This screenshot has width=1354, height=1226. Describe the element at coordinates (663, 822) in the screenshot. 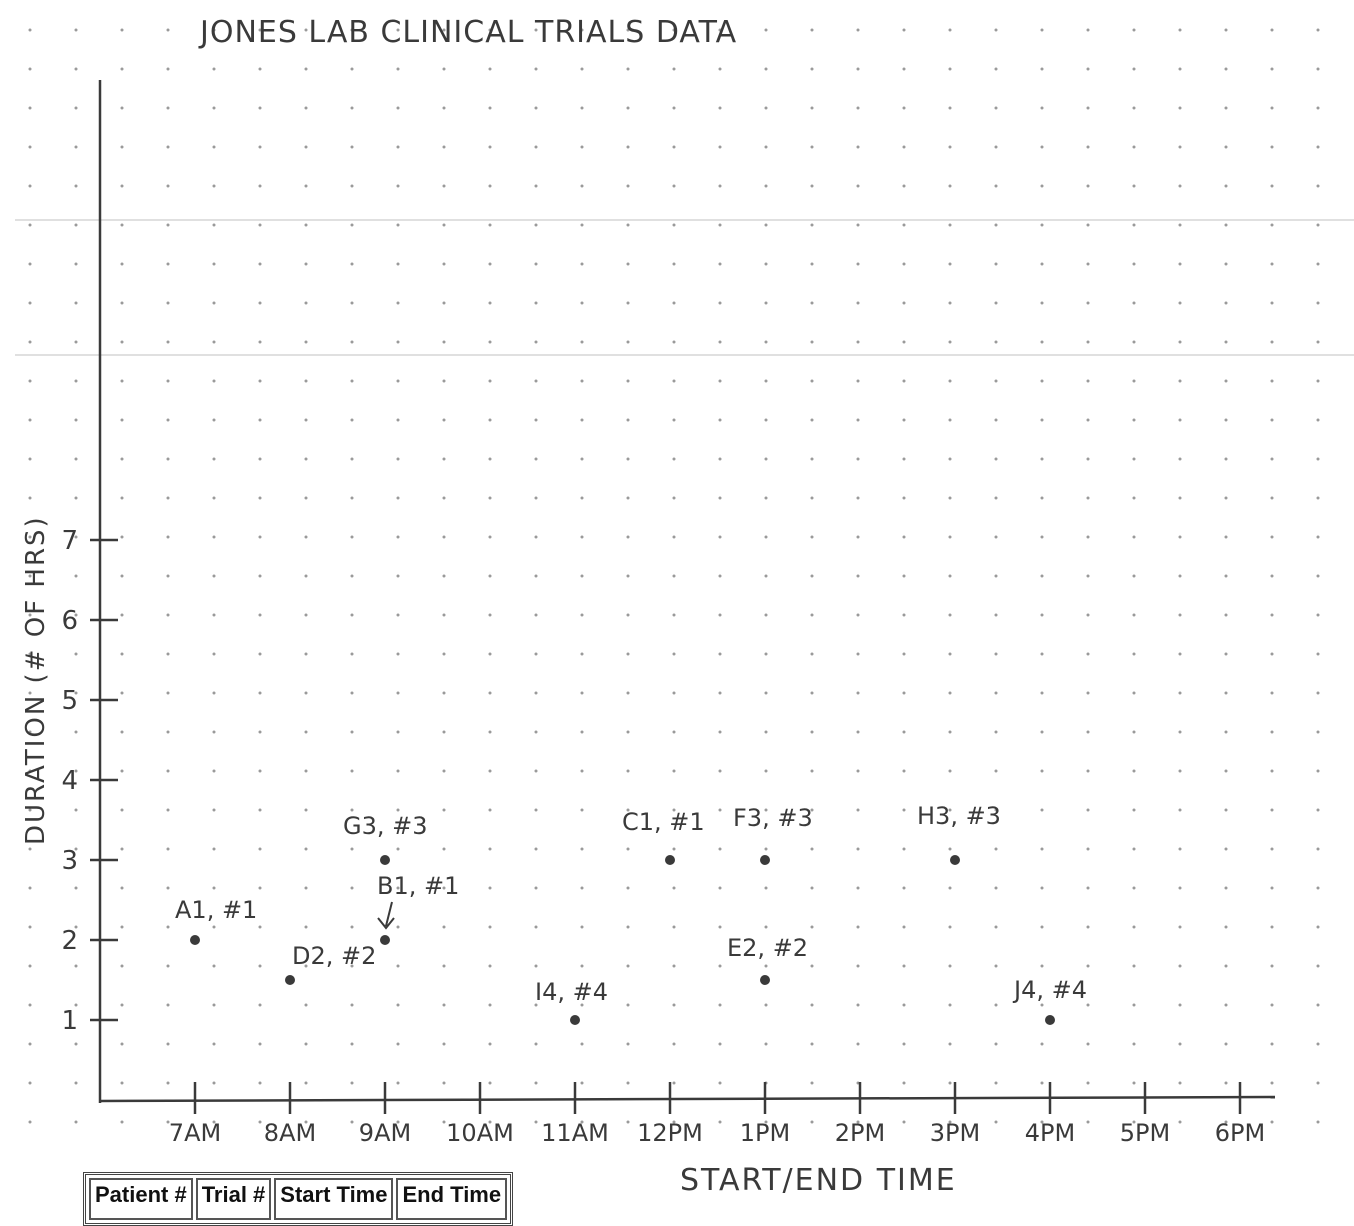

I see `data-point-label: C1, #1` at that location.